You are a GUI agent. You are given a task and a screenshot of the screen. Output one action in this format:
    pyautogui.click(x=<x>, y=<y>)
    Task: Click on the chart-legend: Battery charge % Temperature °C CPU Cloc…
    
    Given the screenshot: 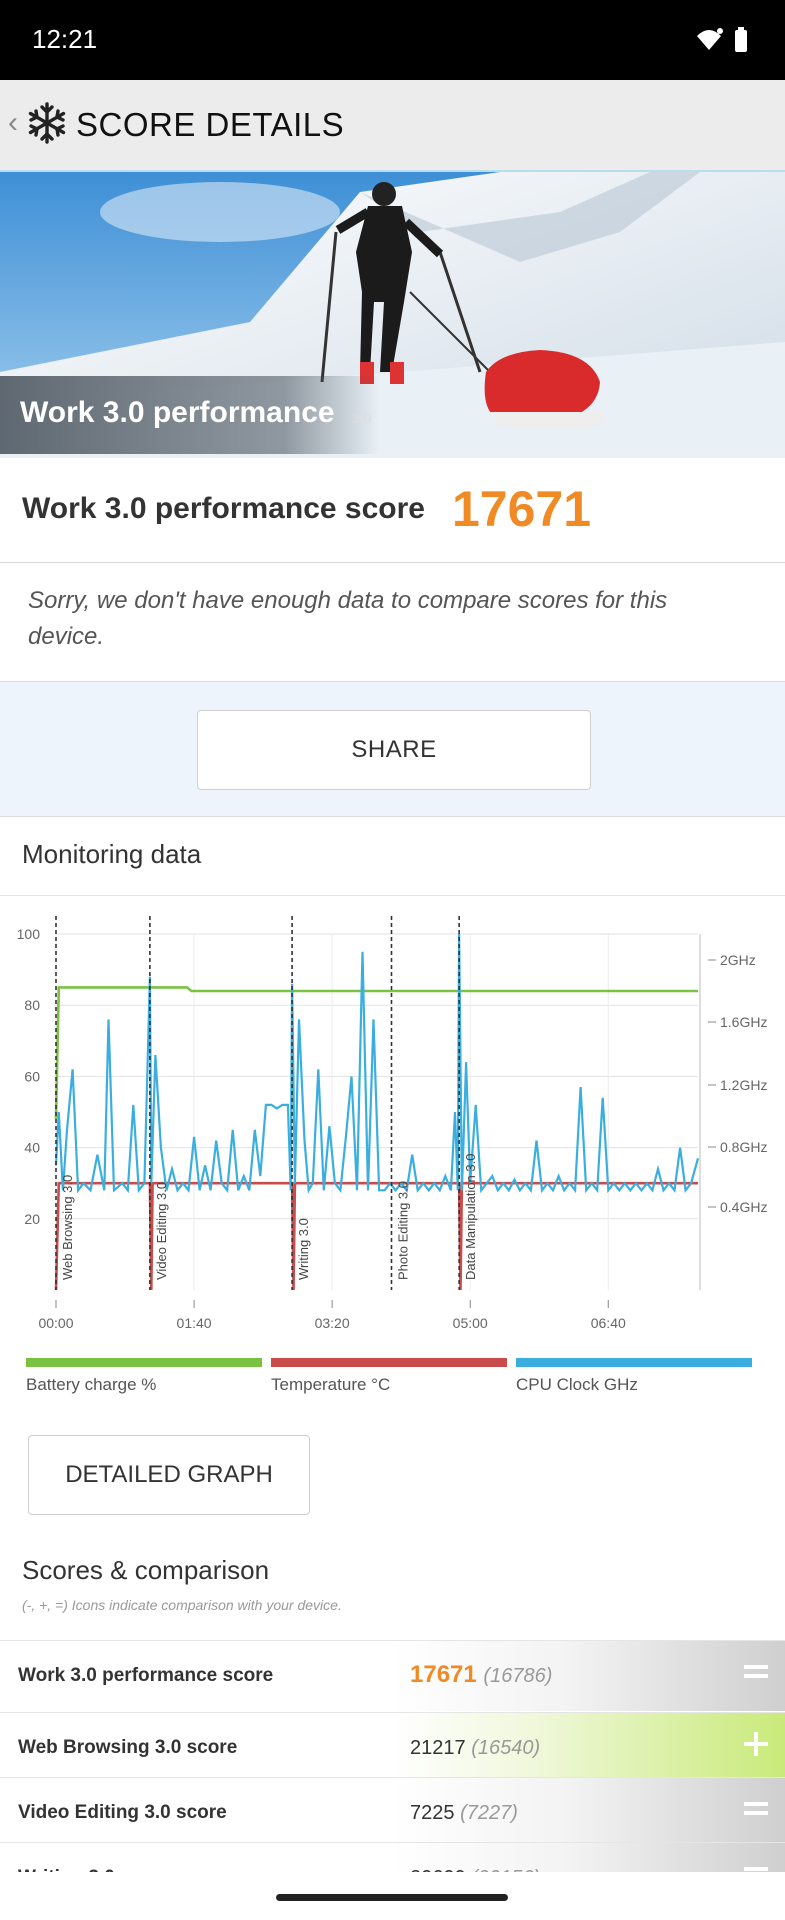 What is the action you would take?
    pyautogui.click(x=392, y=1383)
    